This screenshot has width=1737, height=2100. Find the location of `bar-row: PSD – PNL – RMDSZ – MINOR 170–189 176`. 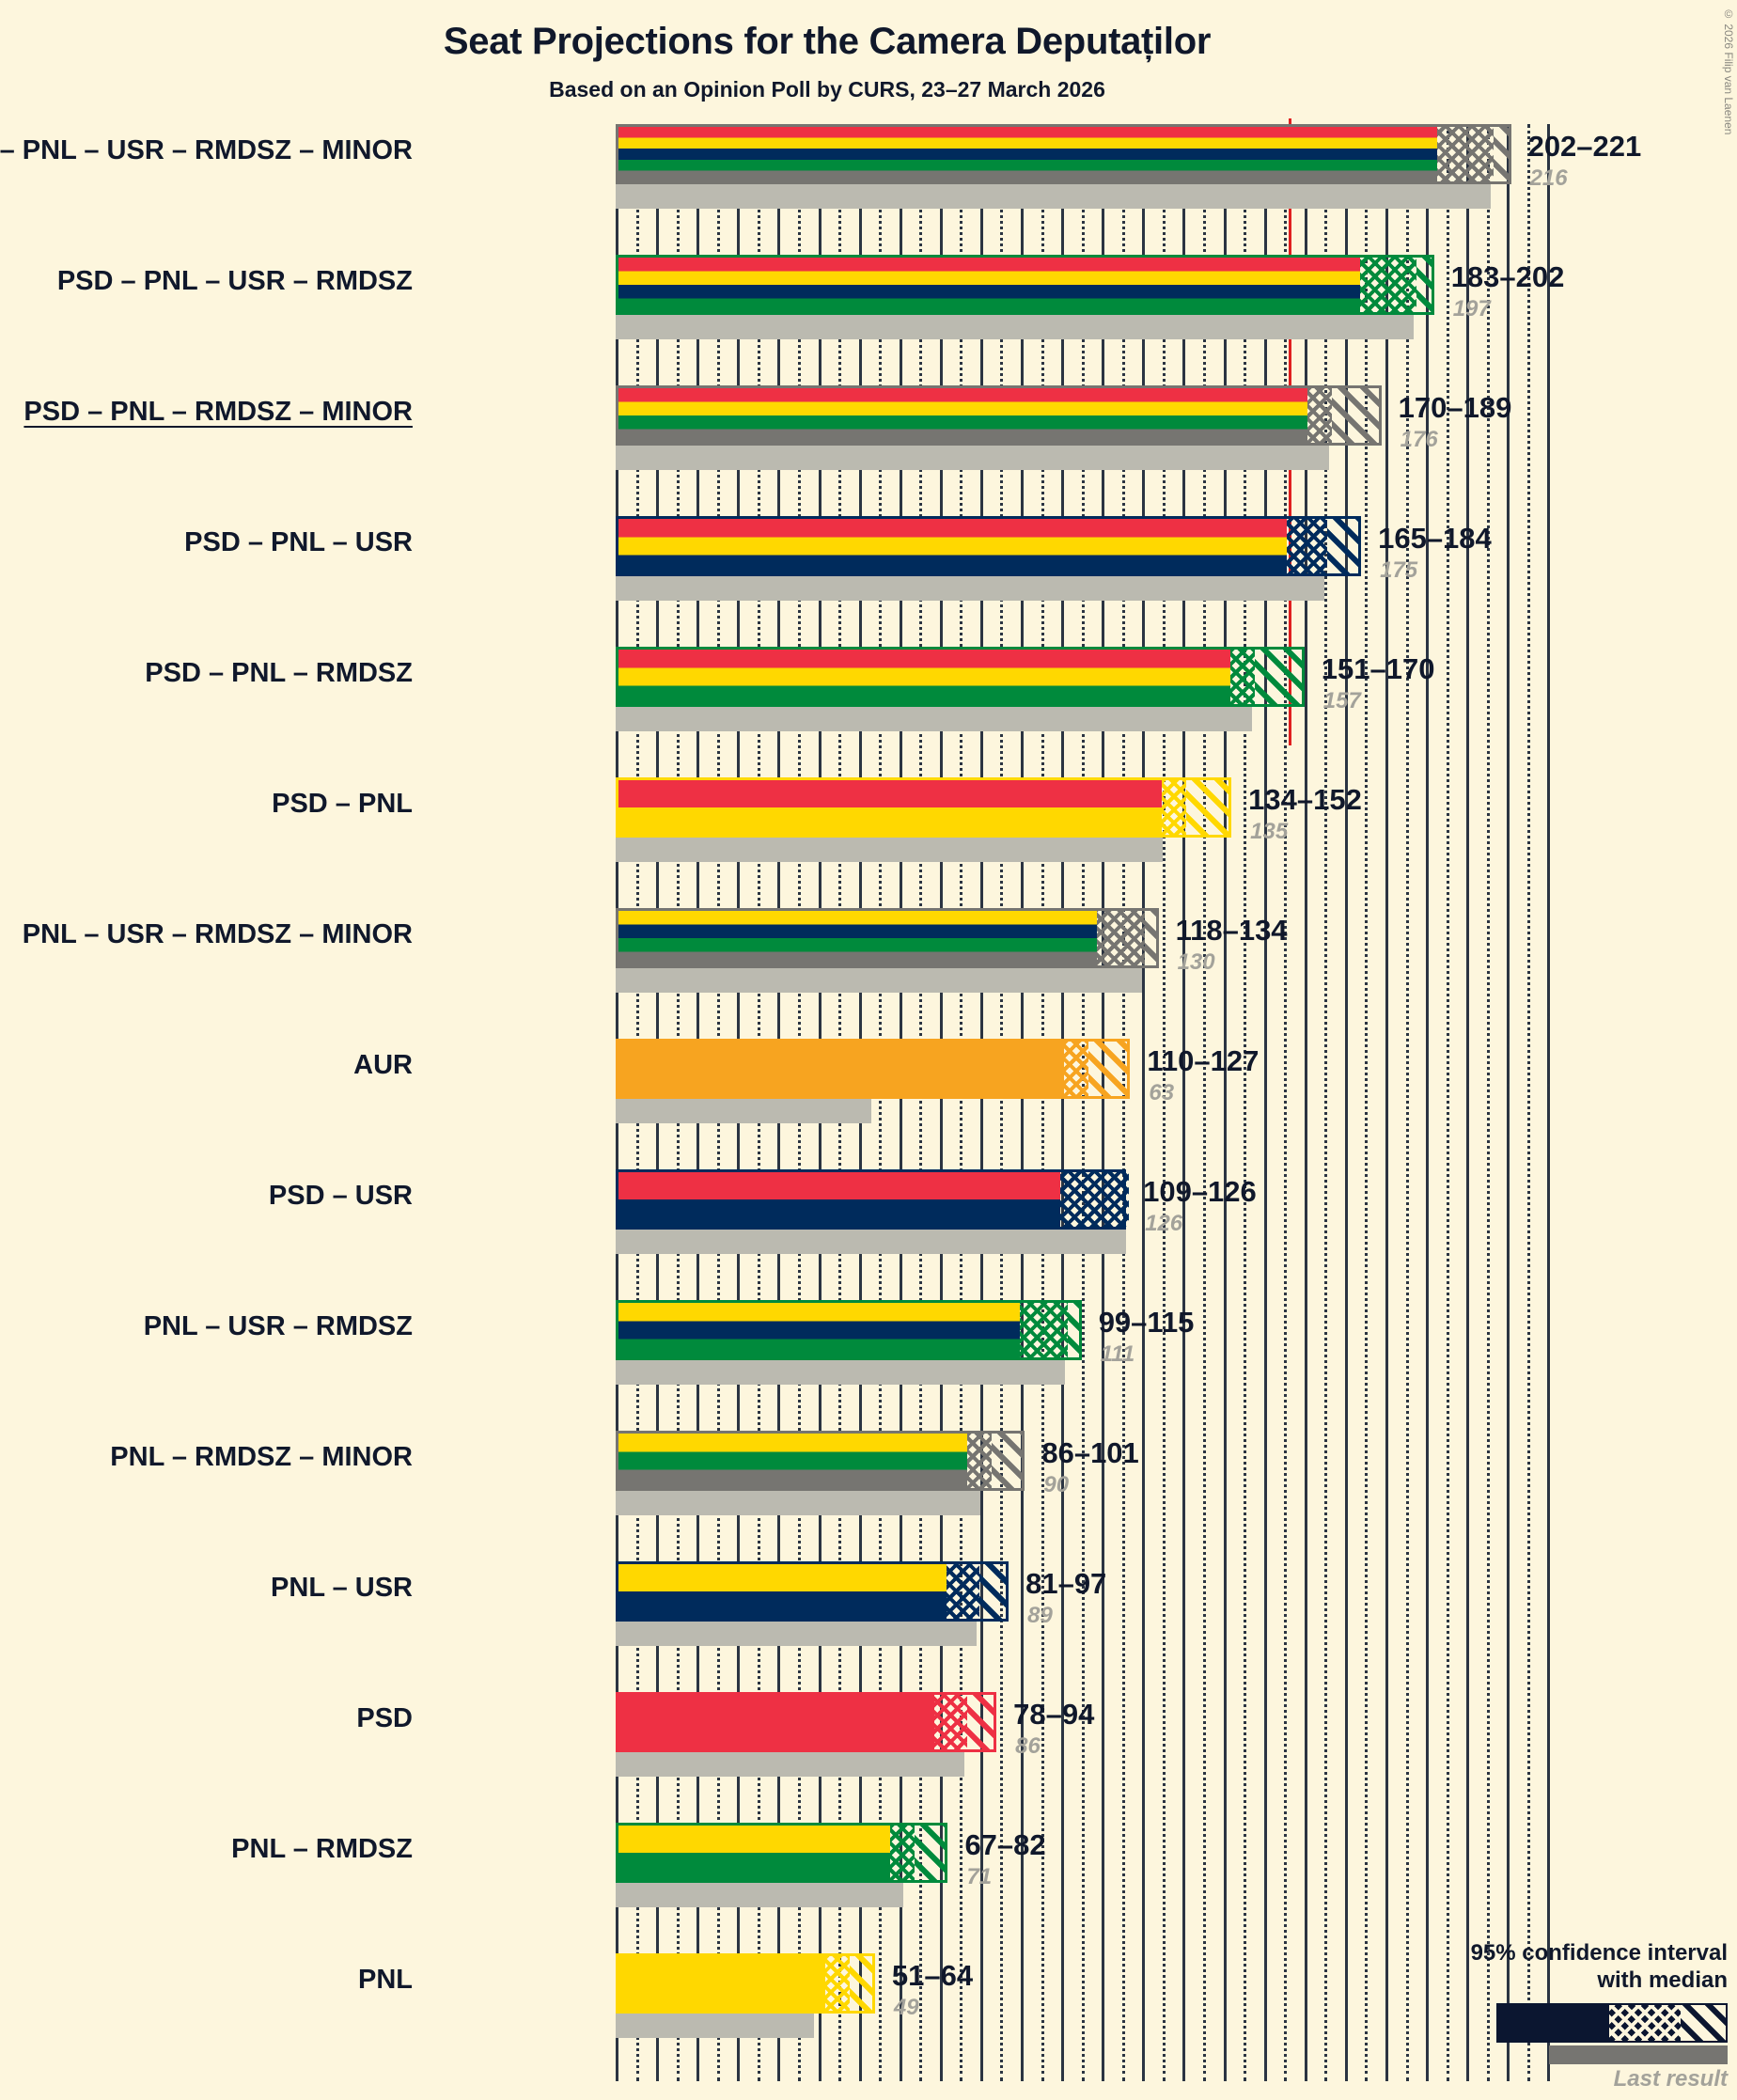

bar-row: PSD – PNL – RMDSZ – MINOR 170–189 176 is located at coordinates (790, 450).